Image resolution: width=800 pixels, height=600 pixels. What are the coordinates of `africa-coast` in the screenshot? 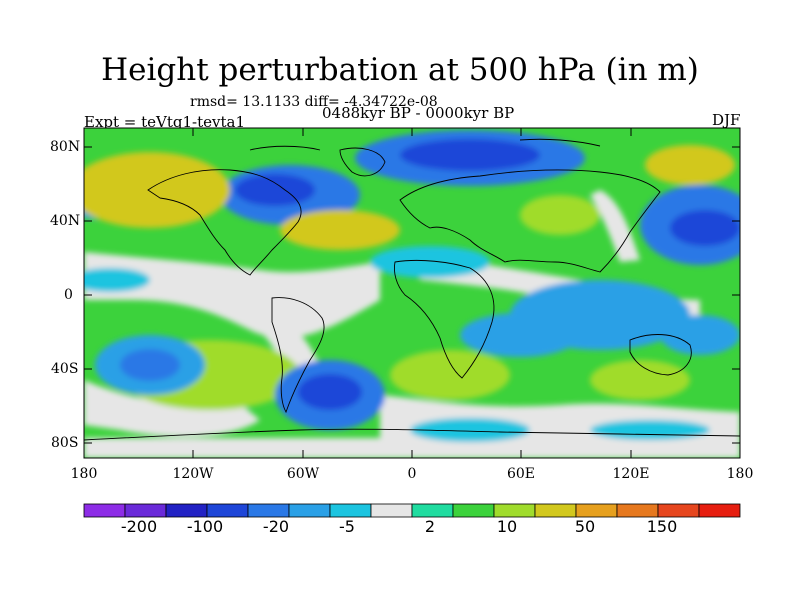 It's located at (444, 319).